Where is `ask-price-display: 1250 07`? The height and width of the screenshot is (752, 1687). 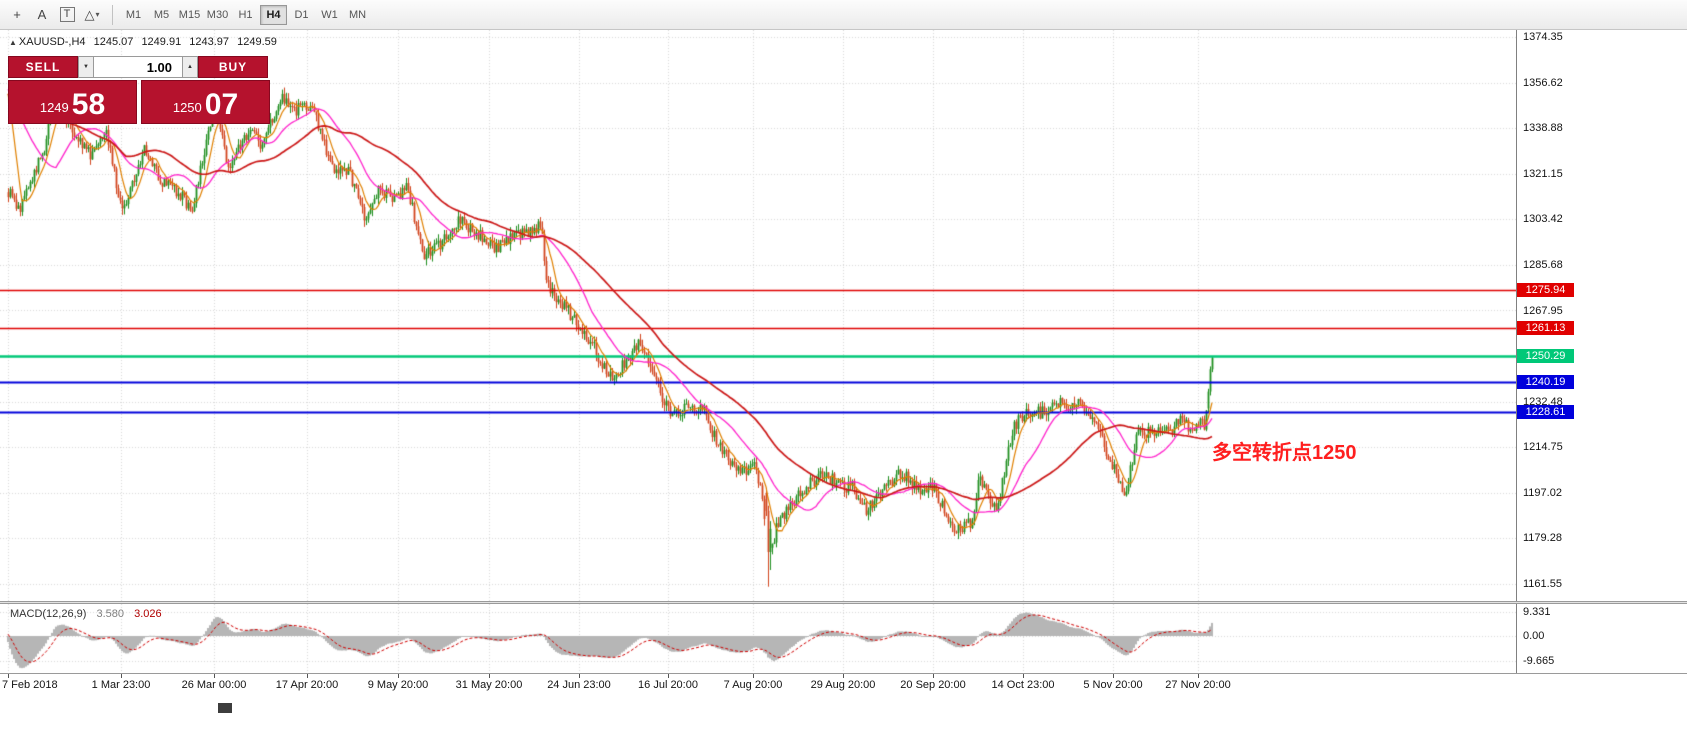 ask-price-display: 1250 07 is located at coordinates (205, 102).